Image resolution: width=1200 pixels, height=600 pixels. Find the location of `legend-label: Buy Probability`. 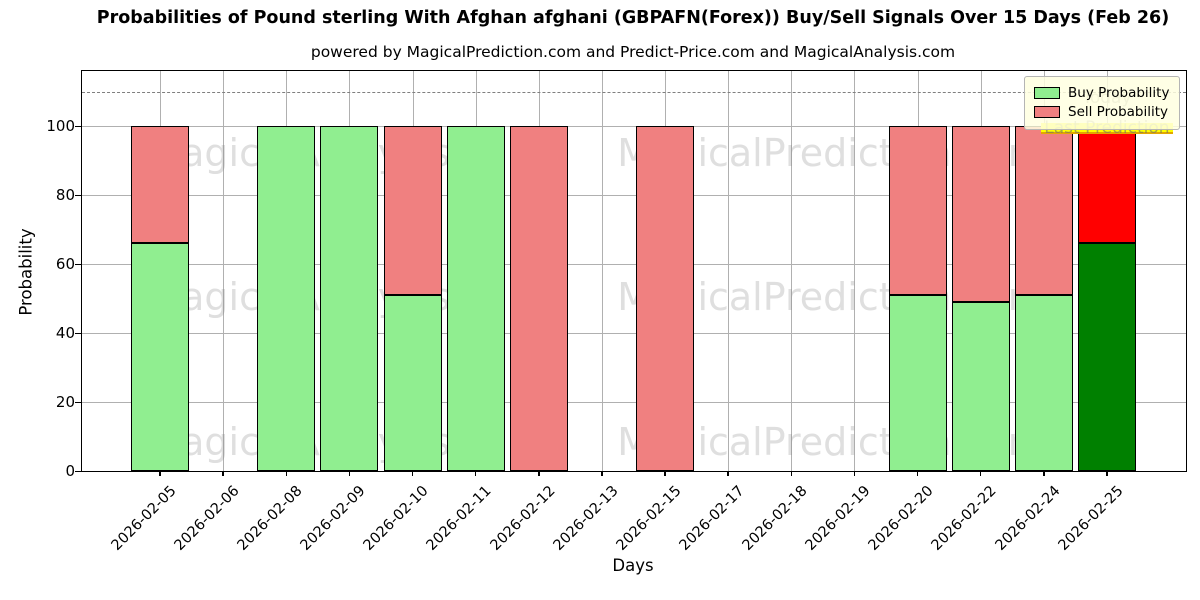

legend-label: Buy Probability is located at coordinates (1119, 93).